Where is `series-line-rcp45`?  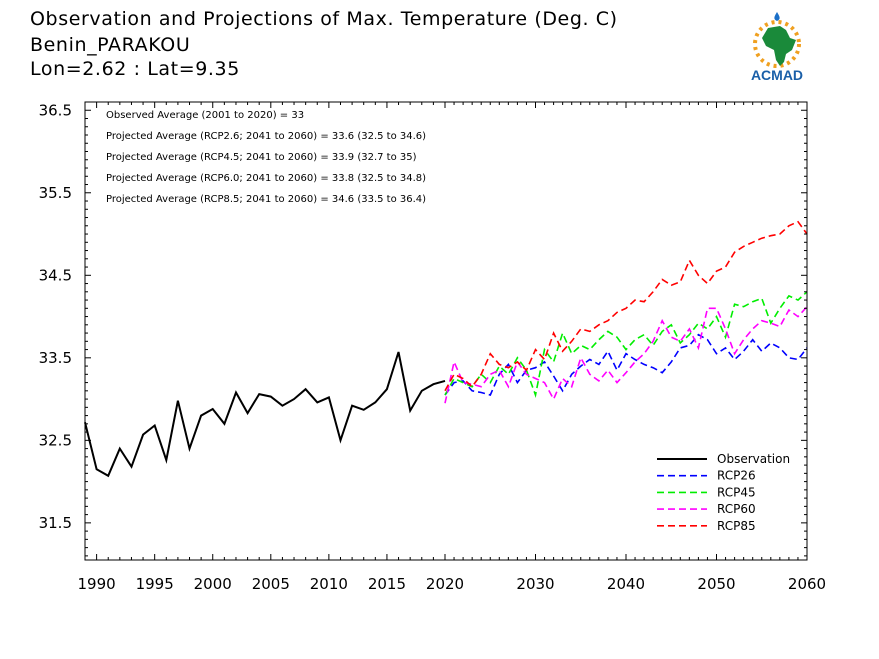 series-line-rcp45 is located at coordinates (626, 344).